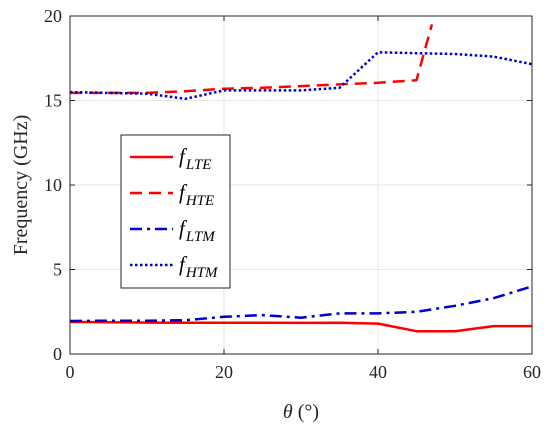 Image resolution: width=550 pixels, height=432 pixels. What do you see at coordinates (57, 354) in the screenshot?
I see `y-tick-label: 0` at bounding box center [57, 354].